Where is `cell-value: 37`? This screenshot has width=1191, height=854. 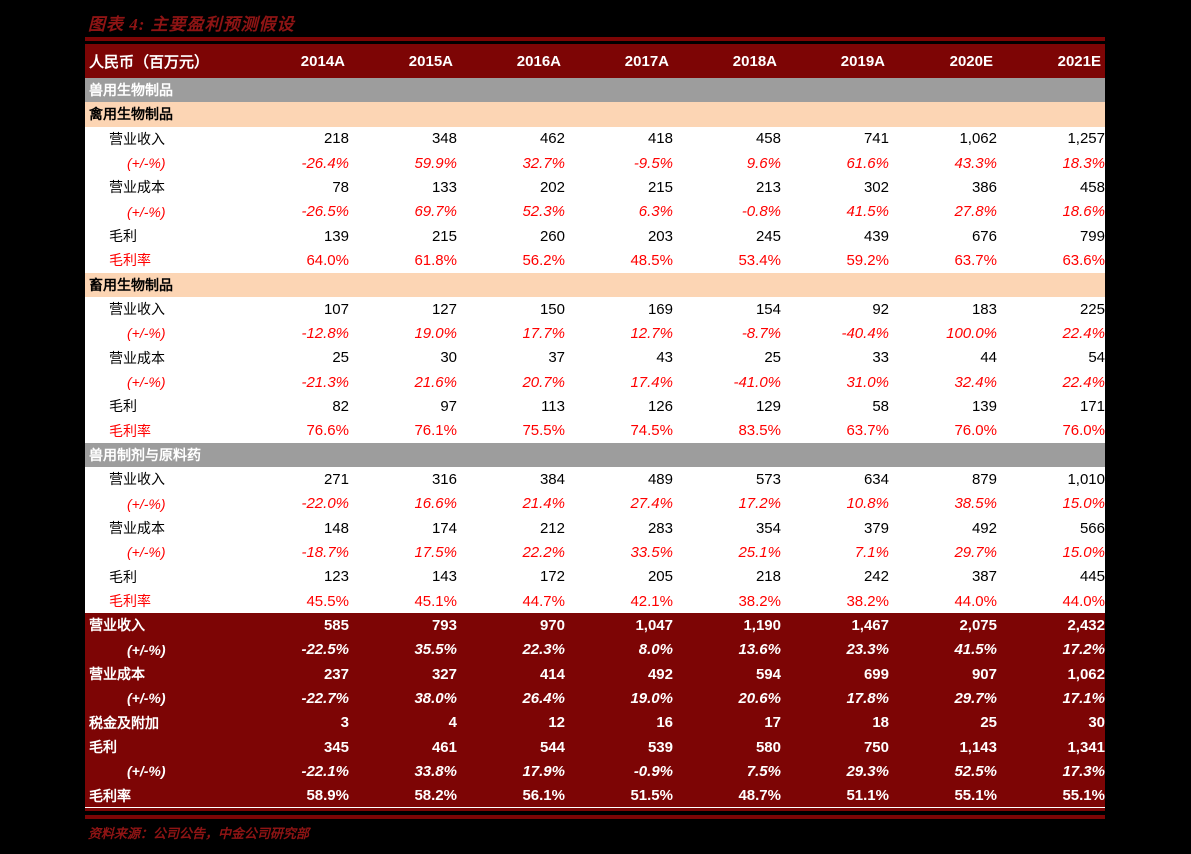 cell-value: 37 is located at coordinates (556, 358).